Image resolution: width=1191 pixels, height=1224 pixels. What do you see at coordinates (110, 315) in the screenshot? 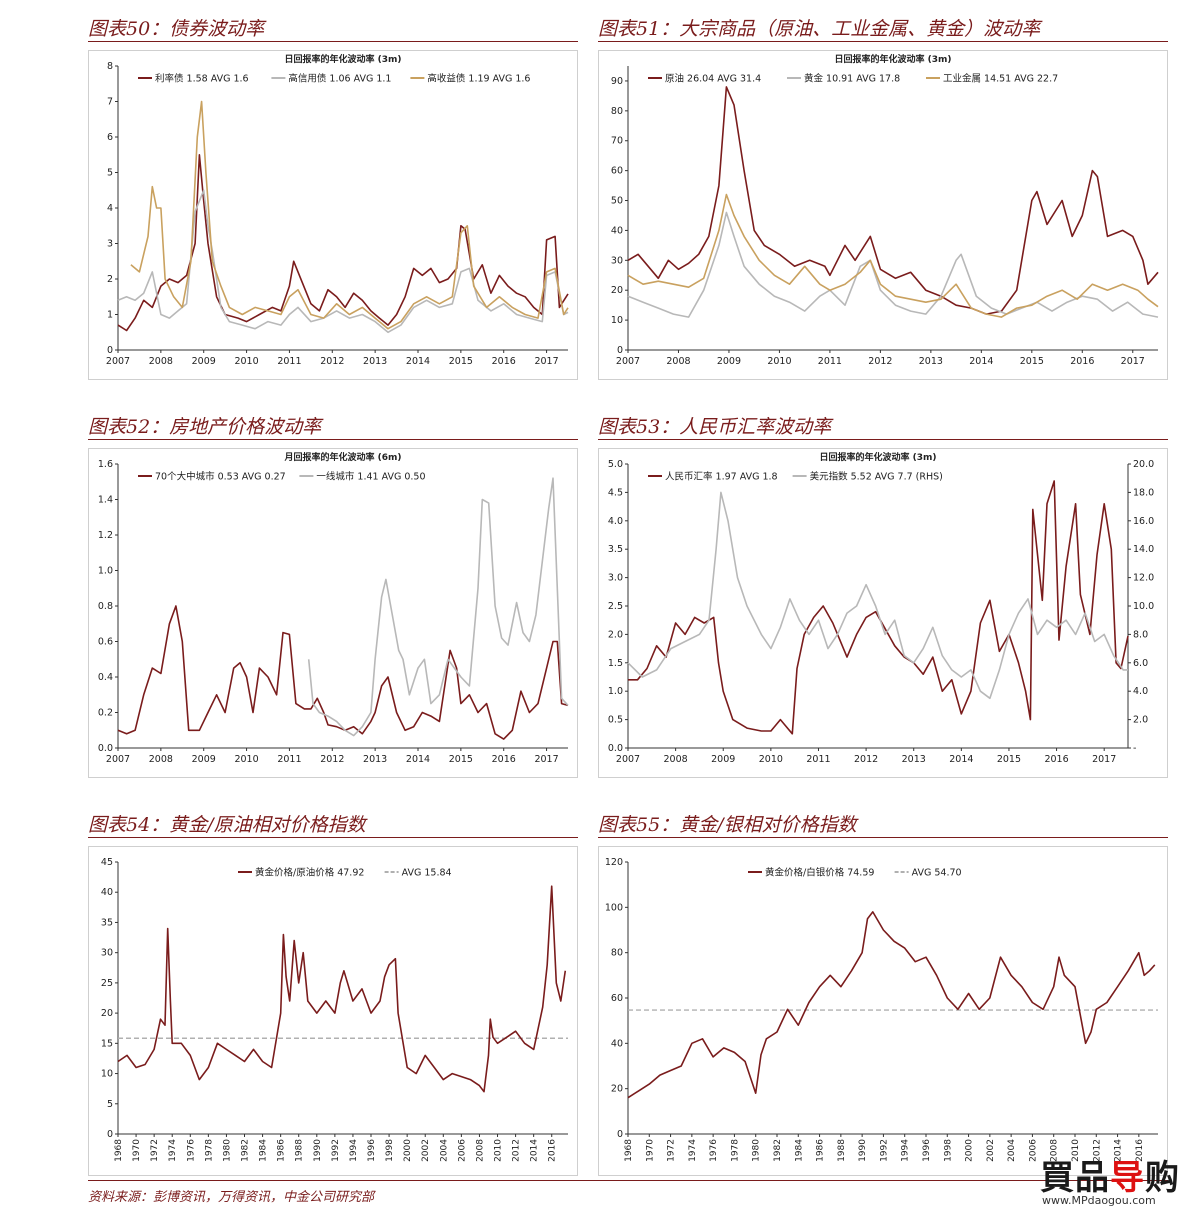
I see `y-tick-label: 1` at bounding box center [110, 315].